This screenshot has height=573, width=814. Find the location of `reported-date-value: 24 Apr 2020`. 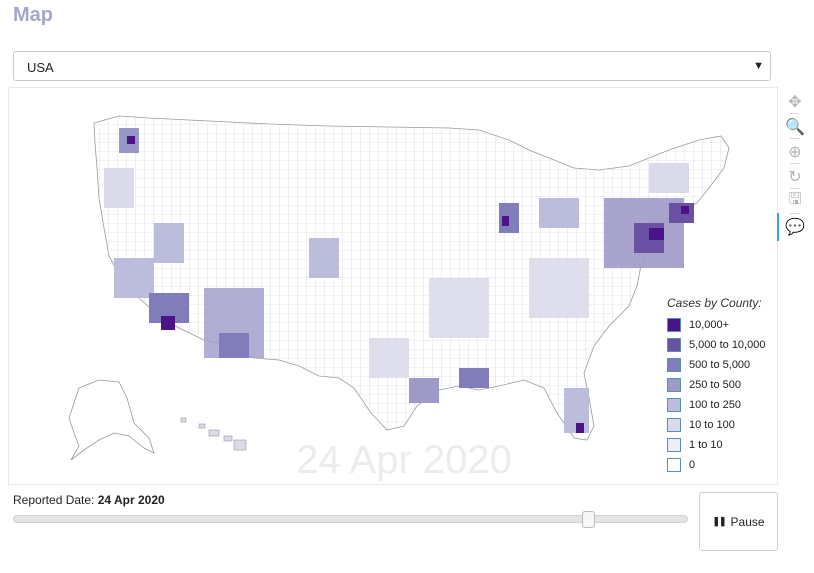

reported-date-value: 24 Apr 2020 is located at coordinates (131, 500).